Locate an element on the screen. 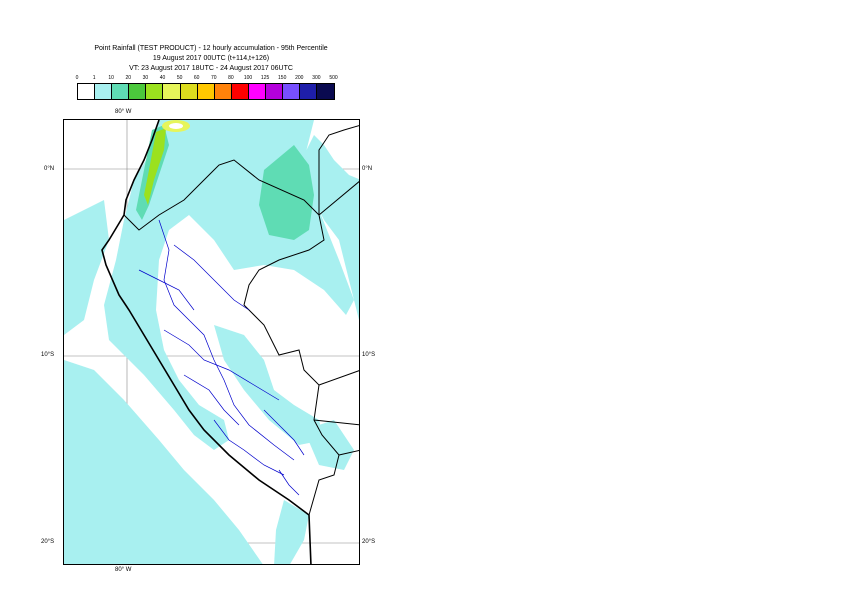  rain-area-heavy is located at coordinates (167, 162).